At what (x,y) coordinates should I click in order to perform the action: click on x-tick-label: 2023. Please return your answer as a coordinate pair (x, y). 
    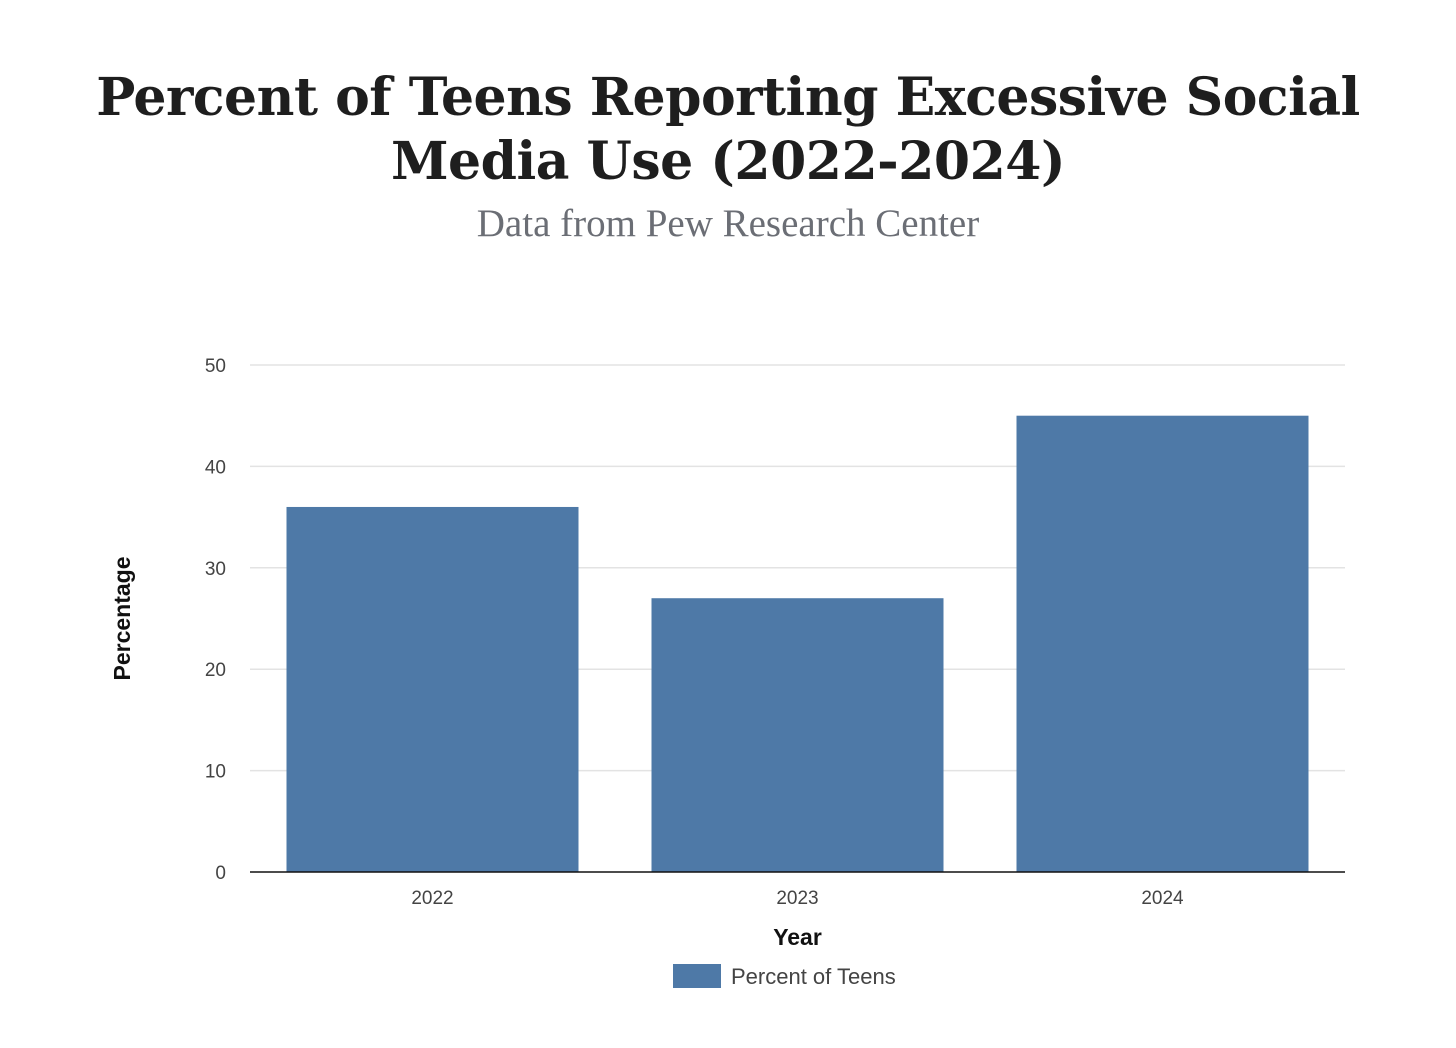
    Looking at the image, I should click on (797, 898).